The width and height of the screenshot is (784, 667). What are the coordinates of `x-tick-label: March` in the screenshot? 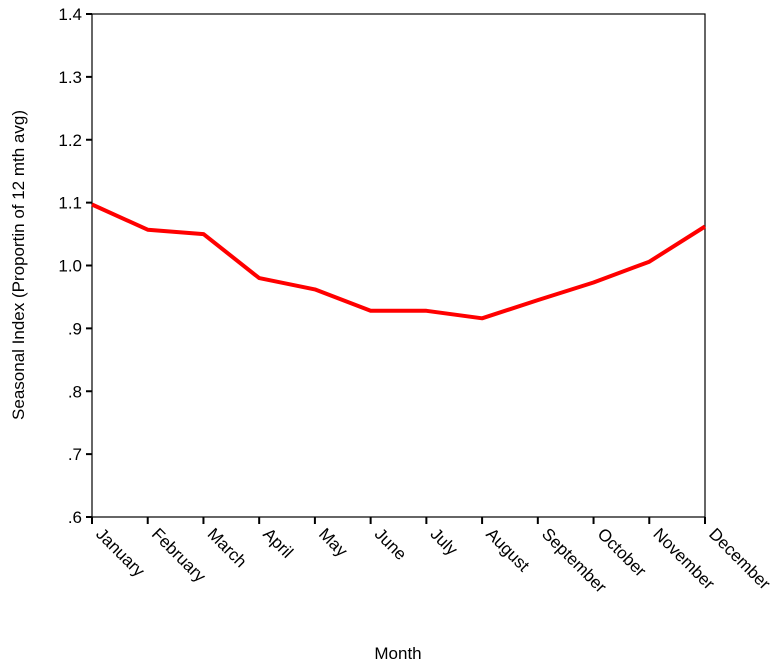 It's located at (227, 547).